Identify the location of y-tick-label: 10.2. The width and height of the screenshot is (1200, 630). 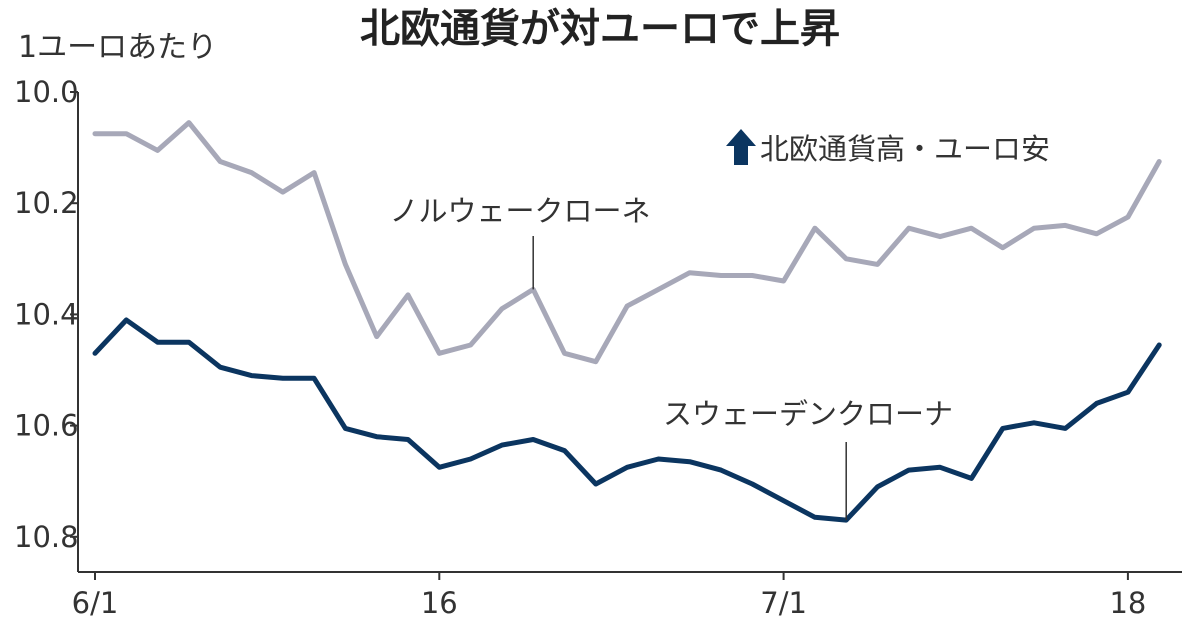
(46, 203).